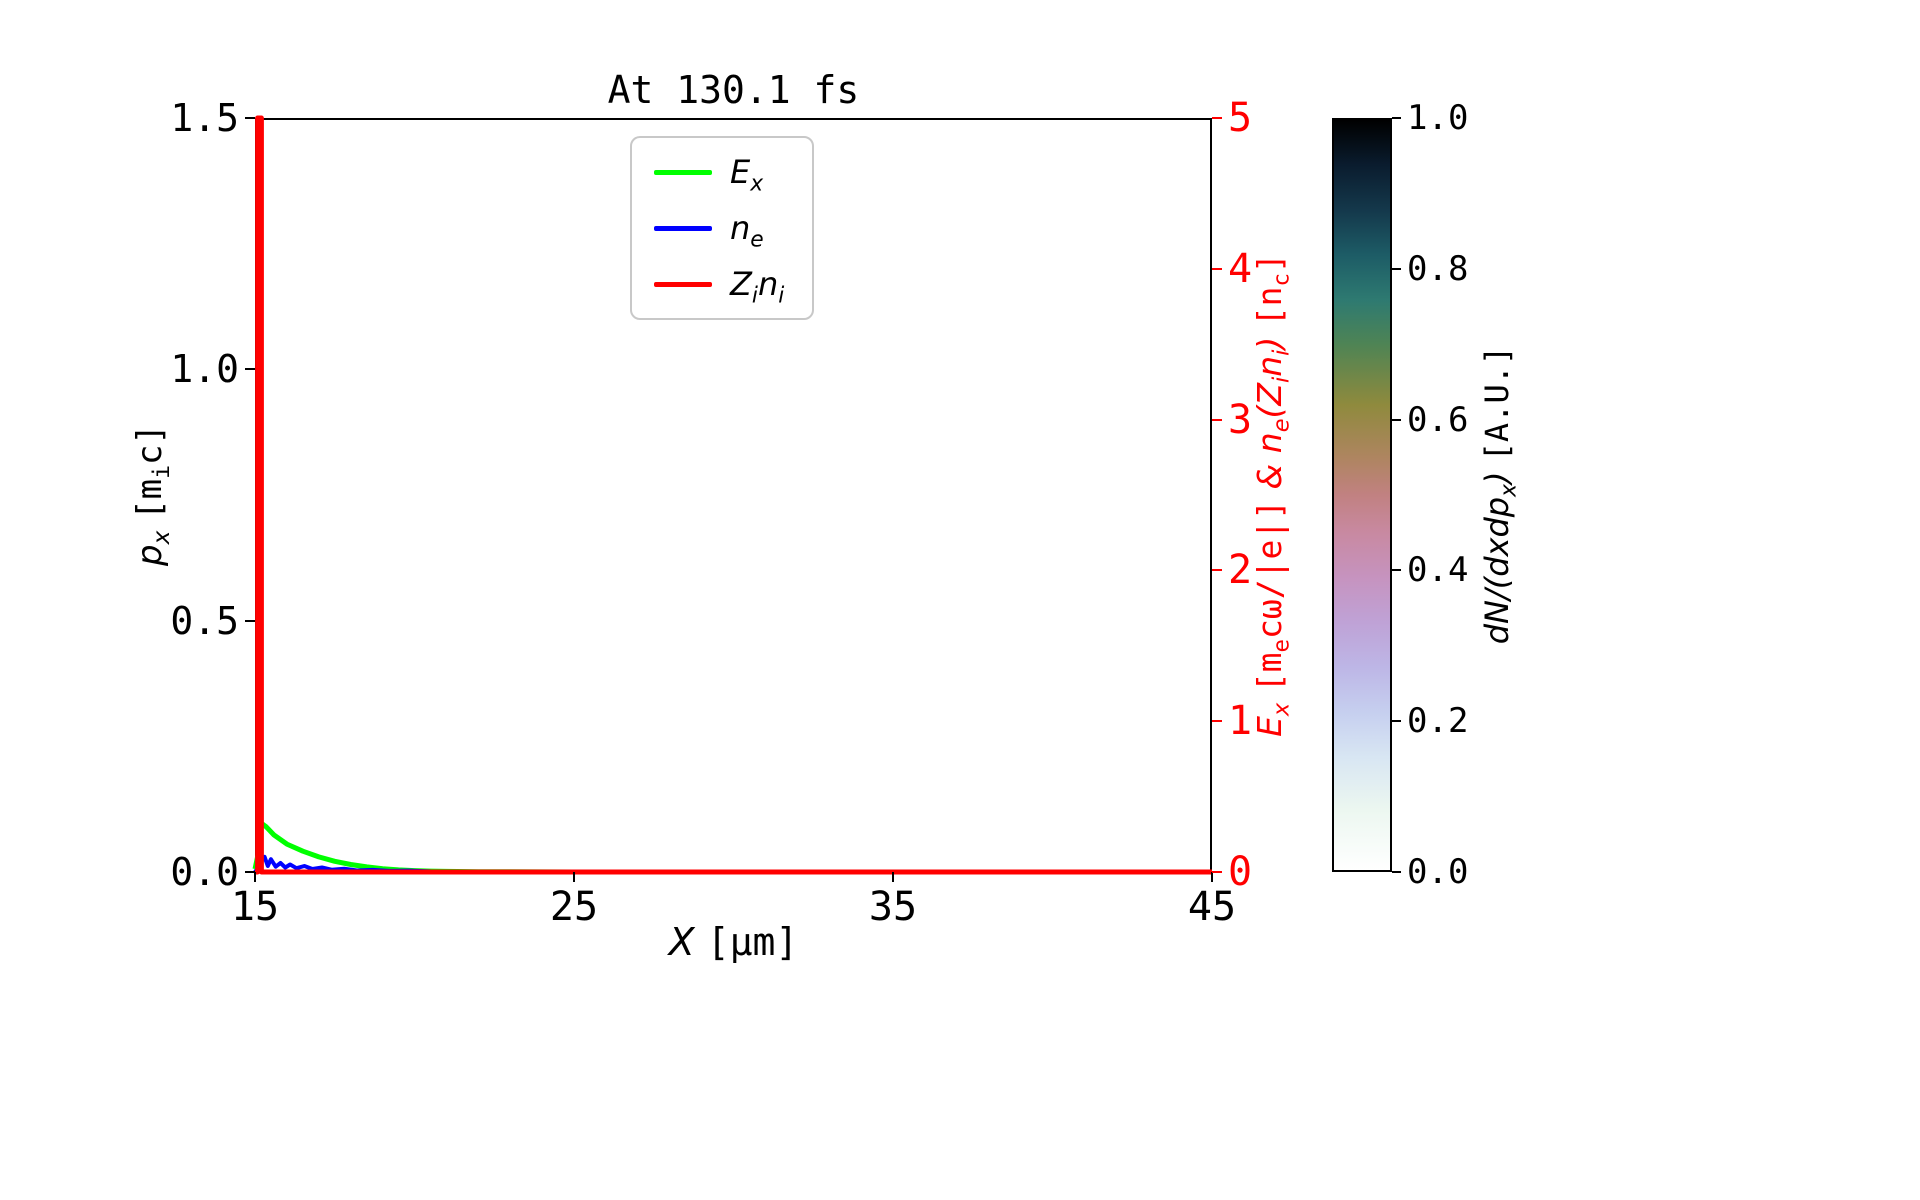  I want to click on series-line-Ex, so click(732, 847).